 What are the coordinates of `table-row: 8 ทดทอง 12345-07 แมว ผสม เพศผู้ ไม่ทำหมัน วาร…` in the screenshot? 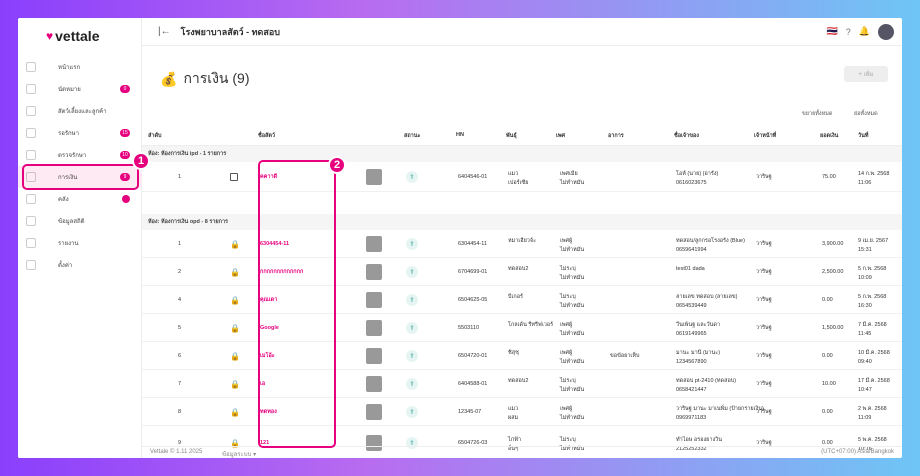 It's located at (522, 412).